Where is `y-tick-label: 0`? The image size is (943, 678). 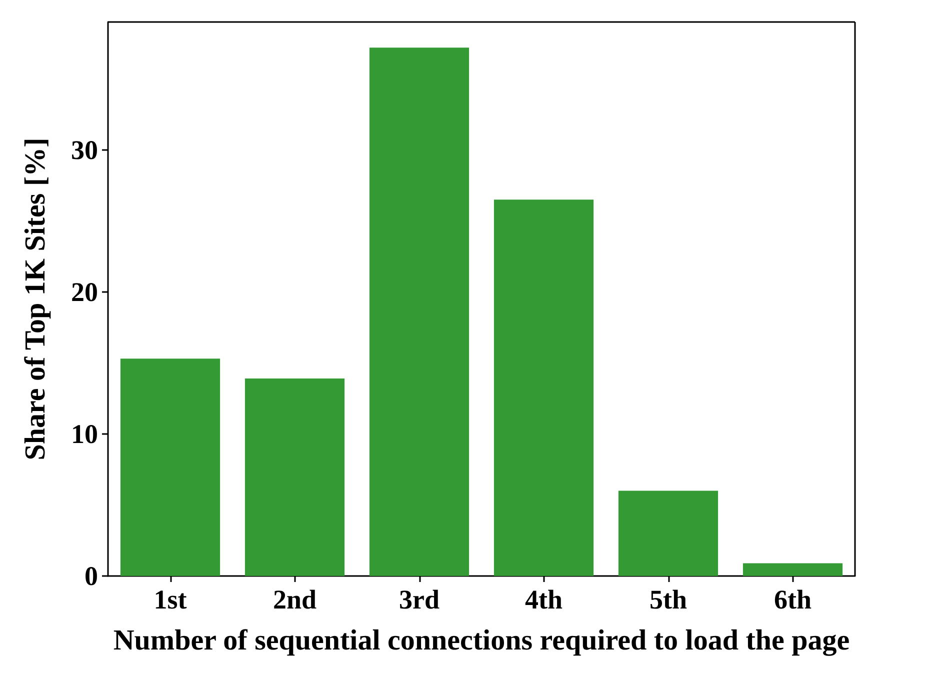 y-tick-label: 0 is located at coordinates (91, 576).